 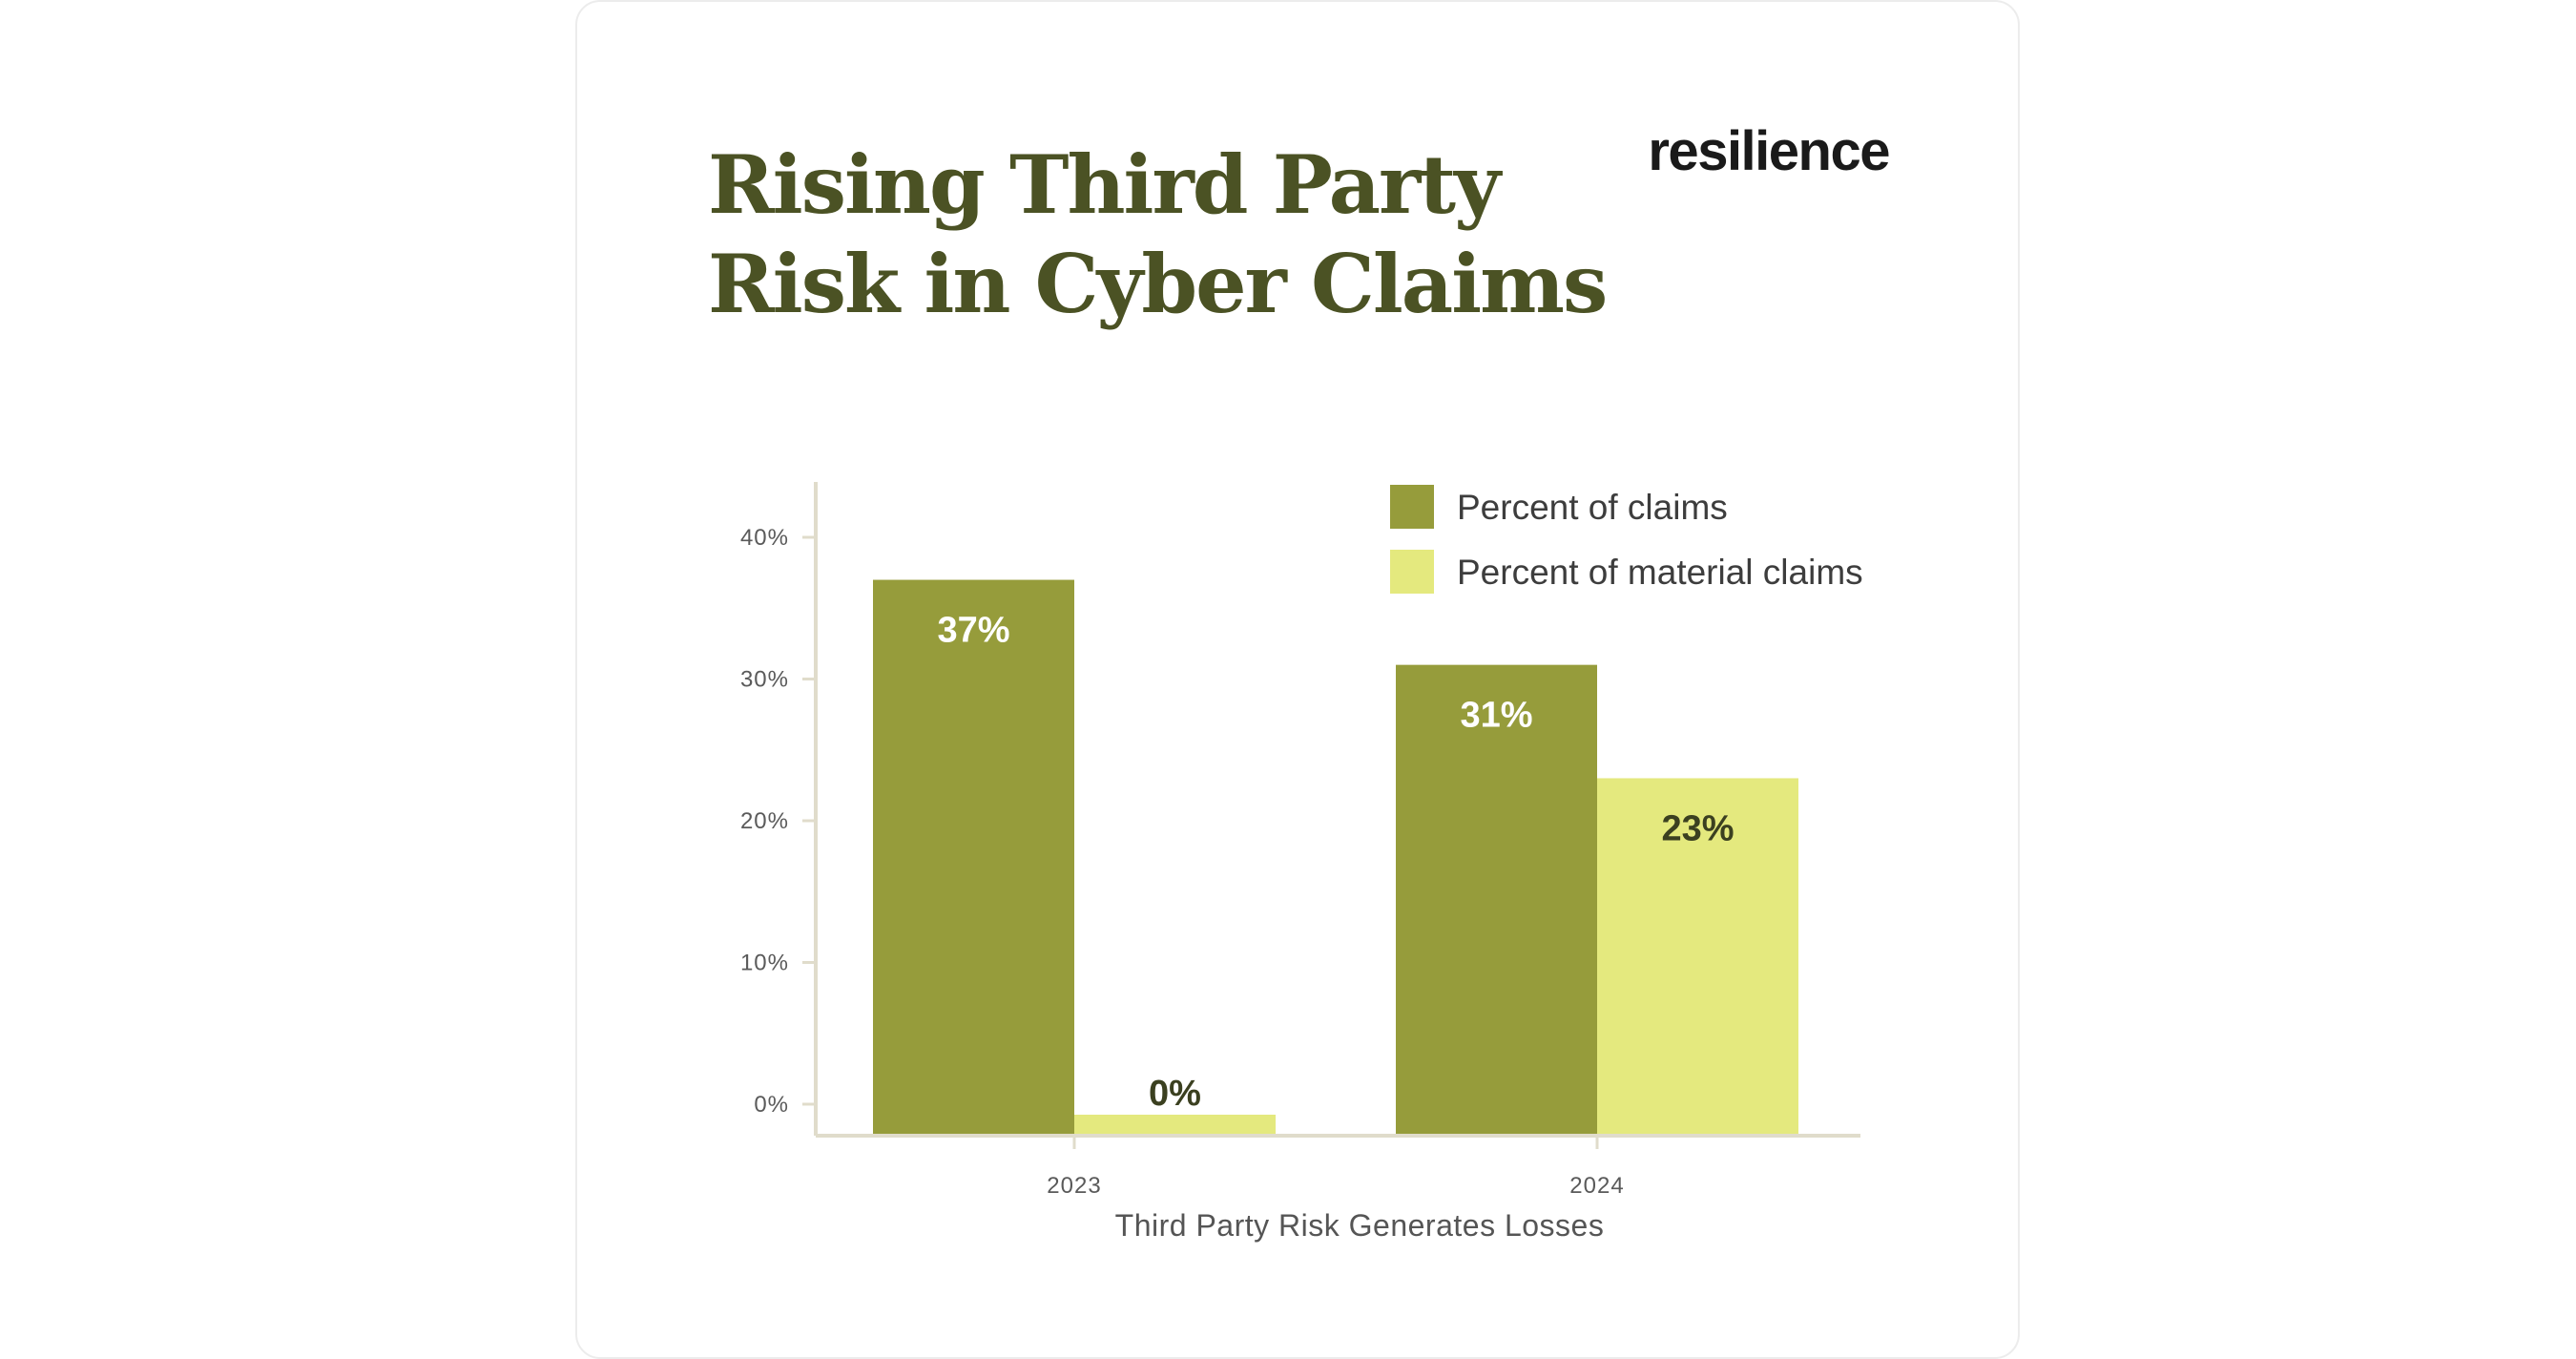 What do you see at coordinates (1769, 151) in the screenshot?
I see `brand-logo: resilience` at bounding box center [1769, 151].